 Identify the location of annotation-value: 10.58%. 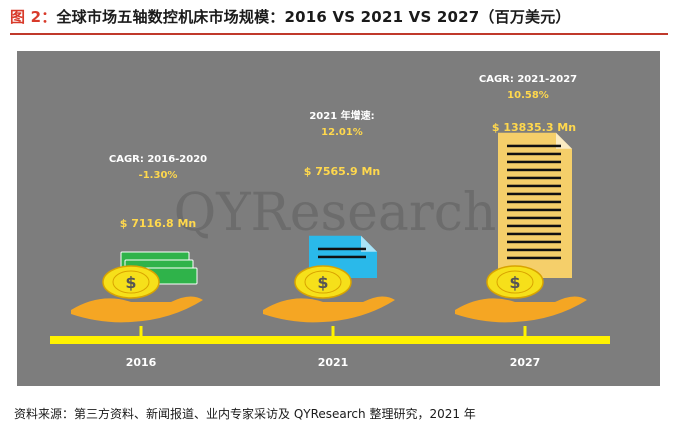
(528, 95).